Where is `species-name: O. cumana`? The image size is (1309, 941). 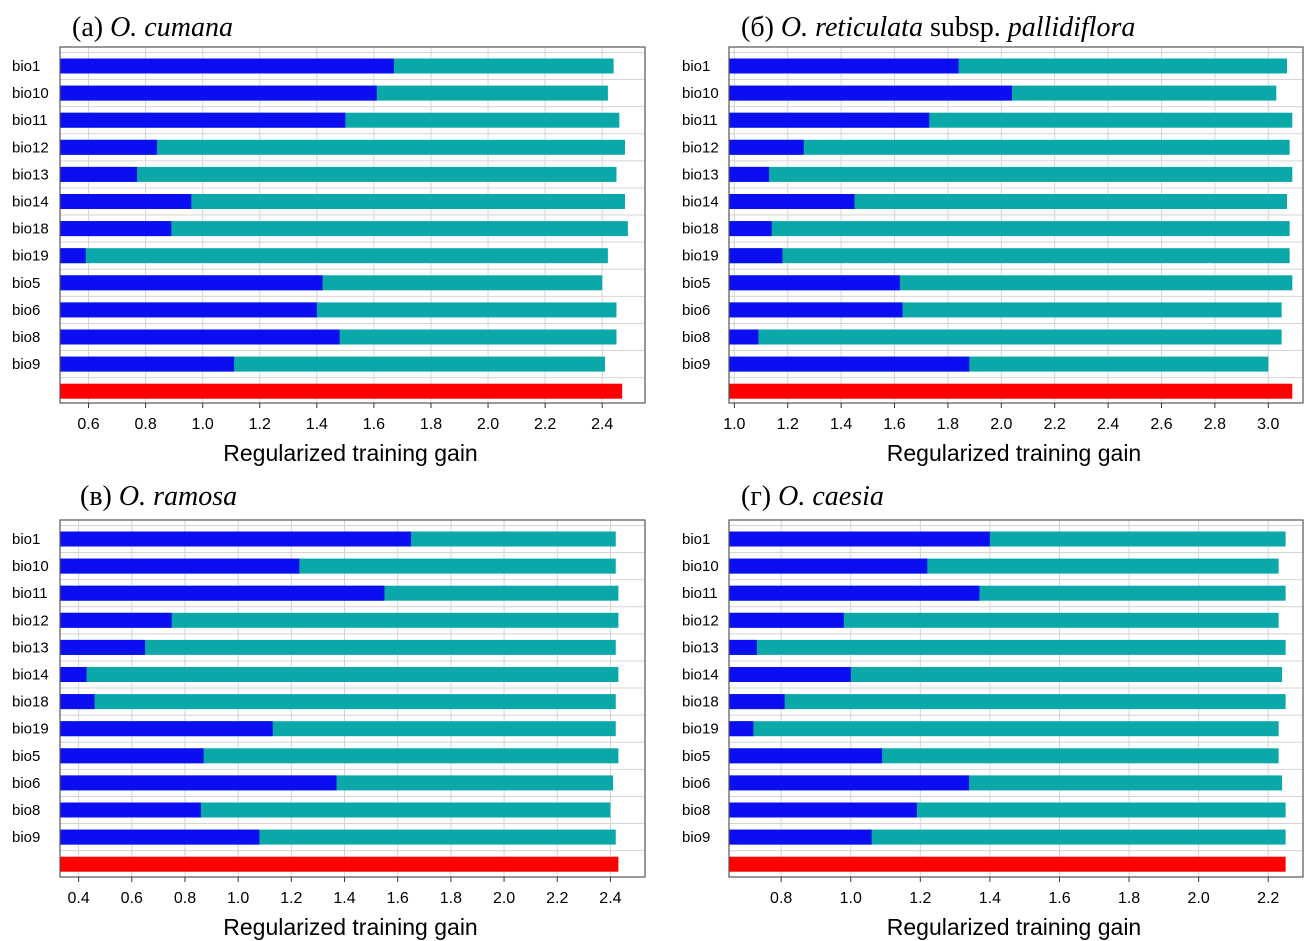 species-name: O. cumana is located at coordinates (171, 27).